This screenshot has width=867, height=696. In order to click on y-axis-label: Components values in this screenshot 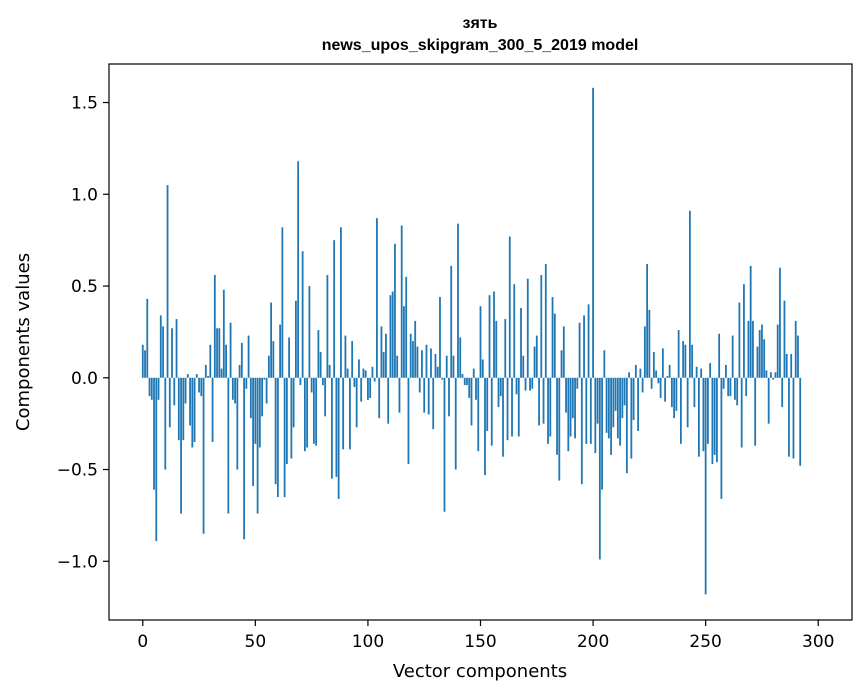, I will do `click(23, 342)`.